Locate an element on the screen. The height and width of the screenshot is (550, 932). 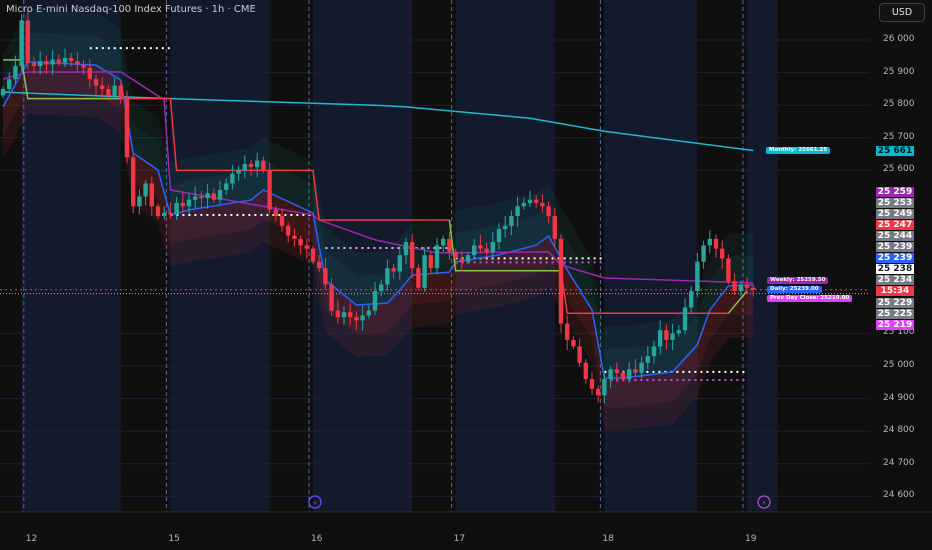
time-axis-tick: 18 is located at coordinates (608, 539).